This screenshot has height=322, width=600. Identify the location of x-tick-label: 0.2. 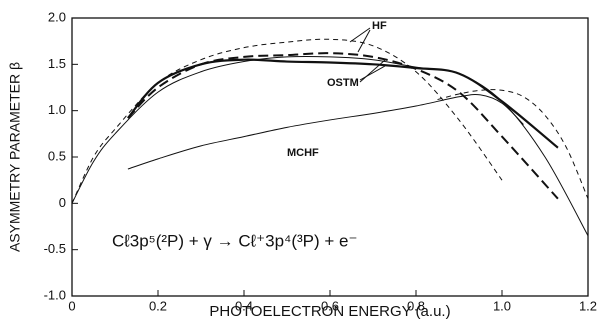
(158, 305).